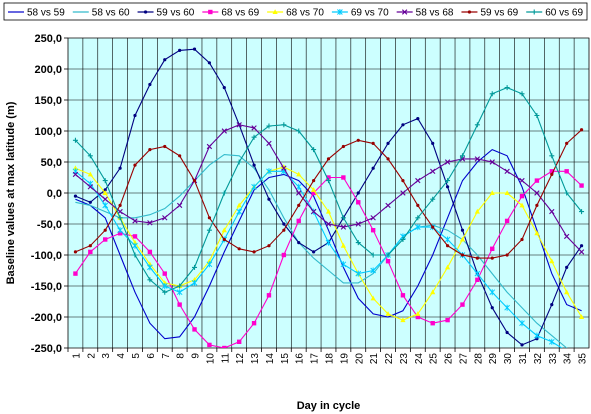 The height and width of the screenshot is (414, 591). What do you see at coordinates (435, 13) in the screenshot?
I see `legend-label: 58 vs 68` at bounding box center [435, 13].